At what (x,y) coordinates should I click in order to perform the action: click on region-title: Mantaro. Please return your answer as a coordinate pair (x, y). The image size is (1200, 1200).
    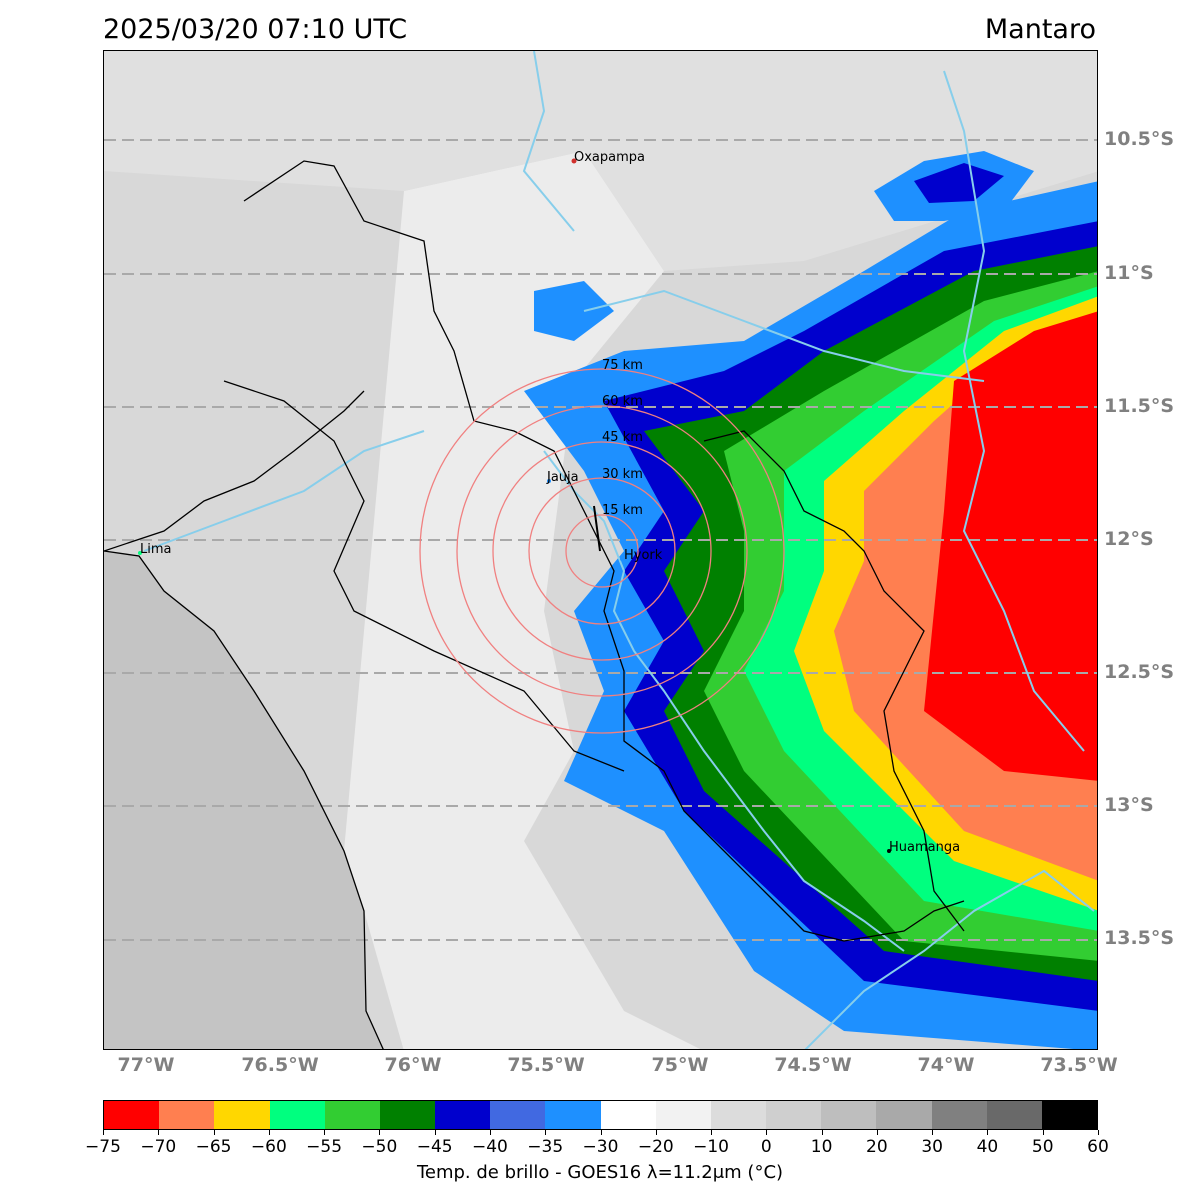
    Looking at the image, I should click on (1040, 29).